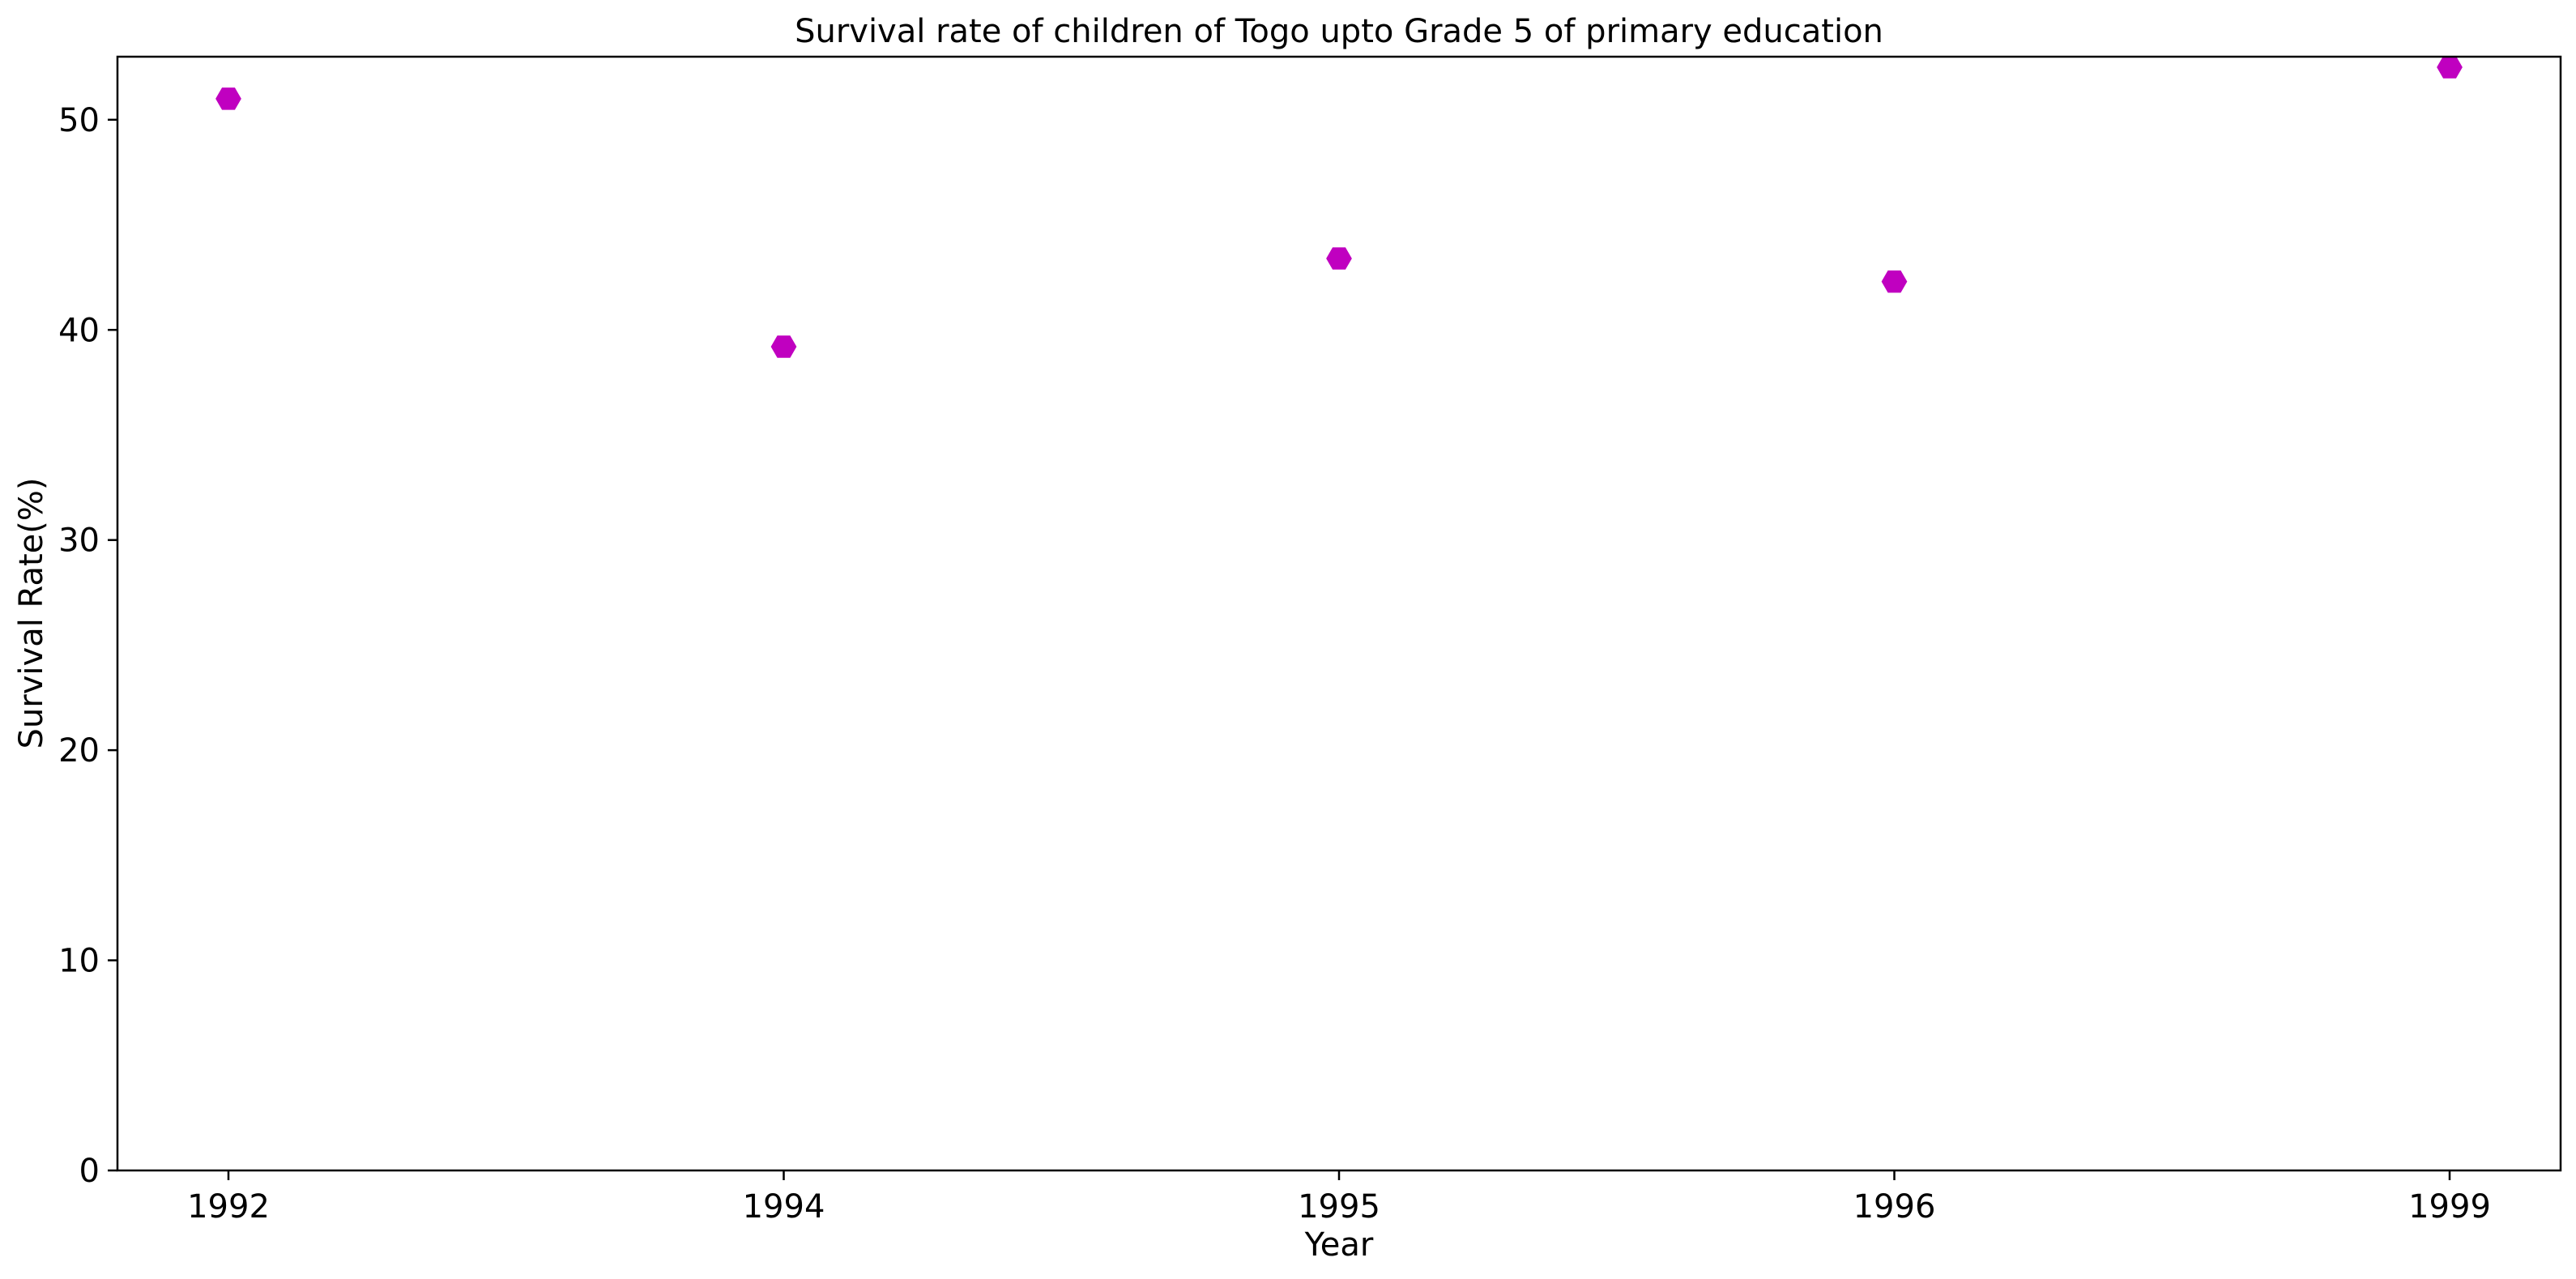 This screenshot has width=2576, height=1279. Describe the element at coordinates (1339, 1207) in the screenshot. I see `x-tick-label: 1995` at that location.